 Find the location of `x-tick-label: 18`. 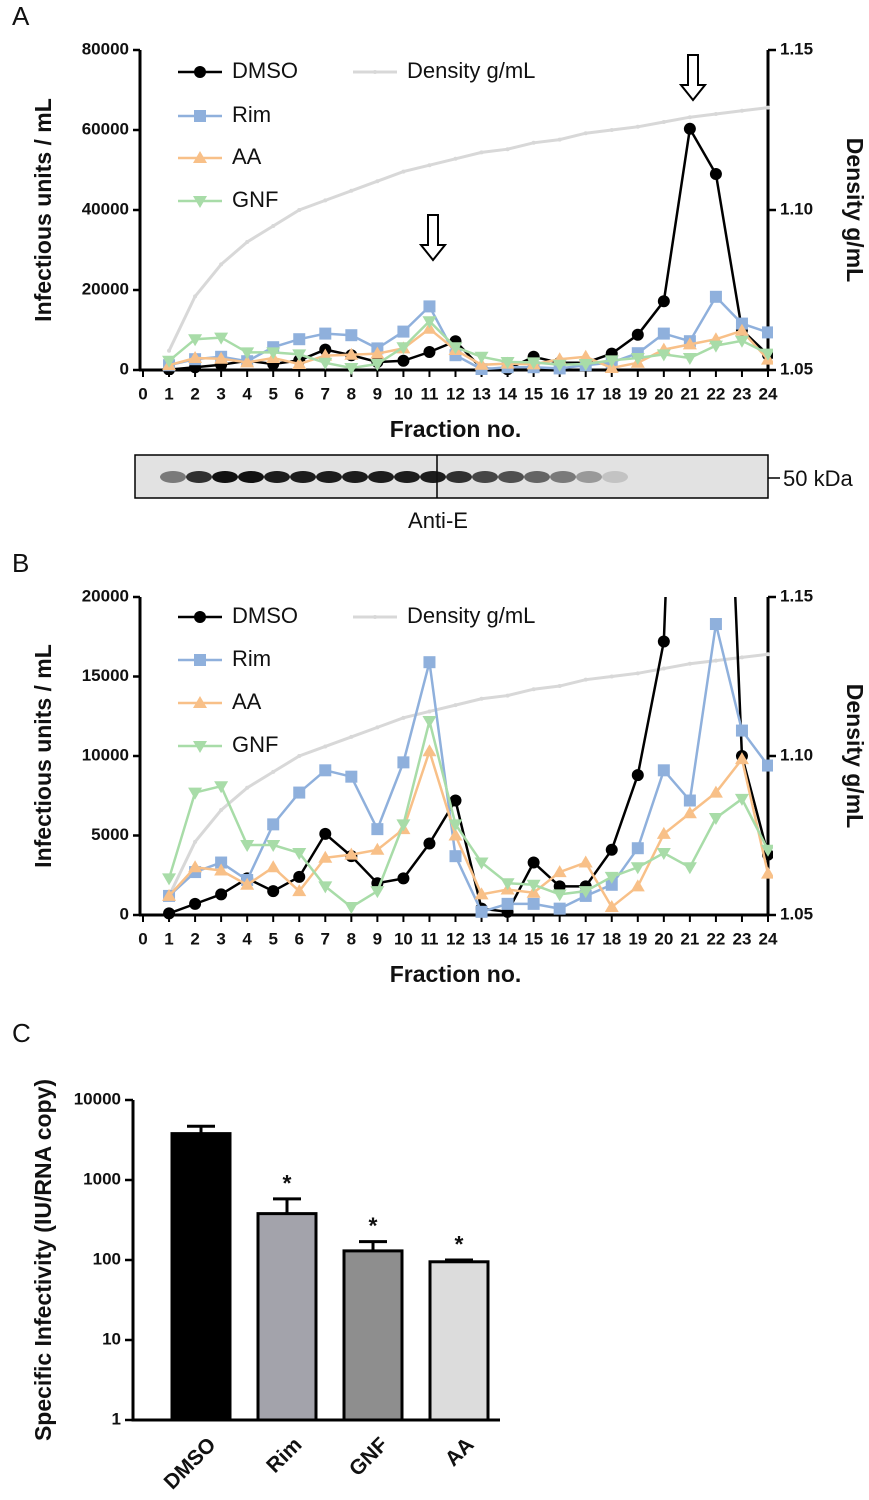

x-tick-label: 18 is located at coordinates (611, 938).